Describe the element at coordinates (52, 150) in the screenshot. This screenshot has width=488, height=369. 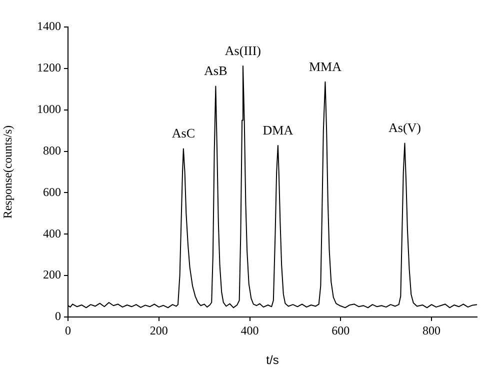
I see `y-tick-label: 800` at that location.